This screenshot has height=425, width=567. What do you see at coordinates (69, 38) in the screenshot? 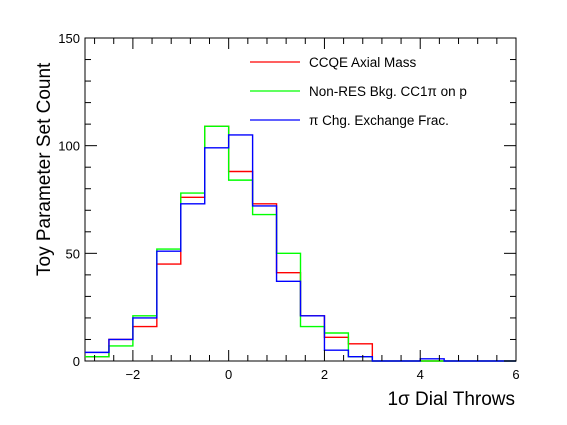
I see `y-tick-label: 150` at bounding box center [69, 38].